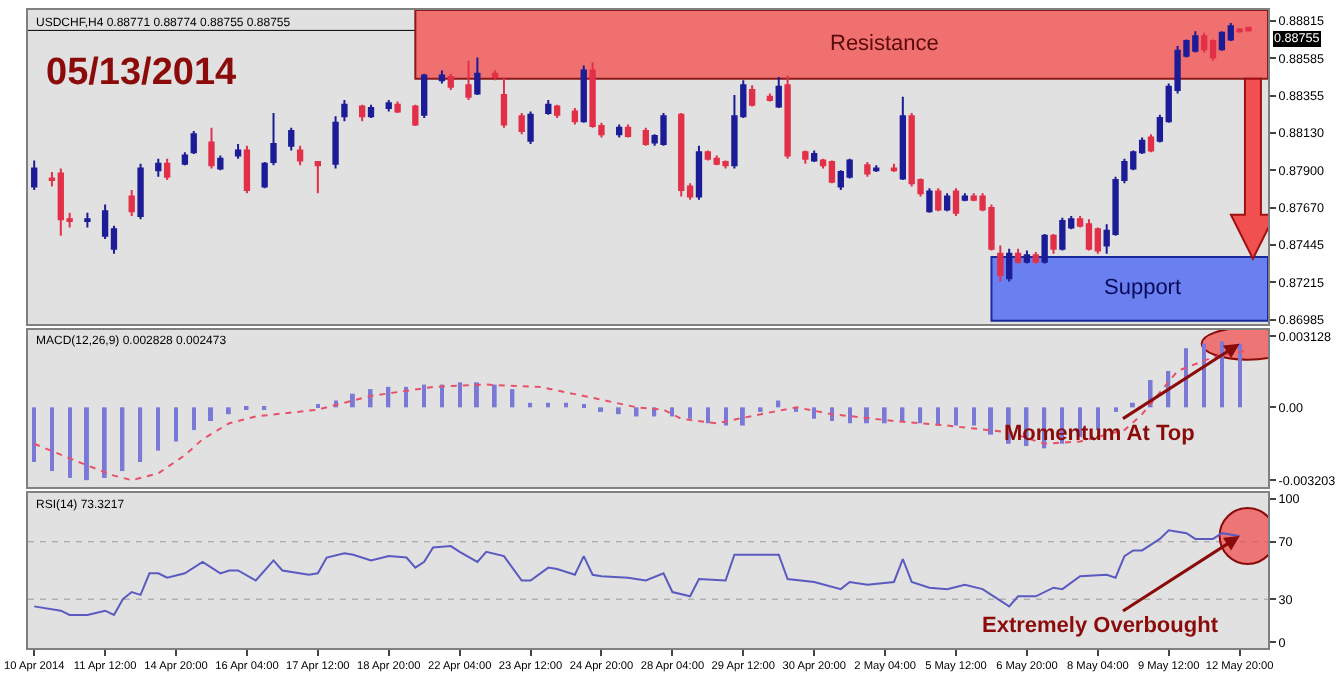 This screenshot has height=678, width=1340. Describe the element at coordinates (142, 73) in the screenshot. I see `text: 05/13/2014` at that location.